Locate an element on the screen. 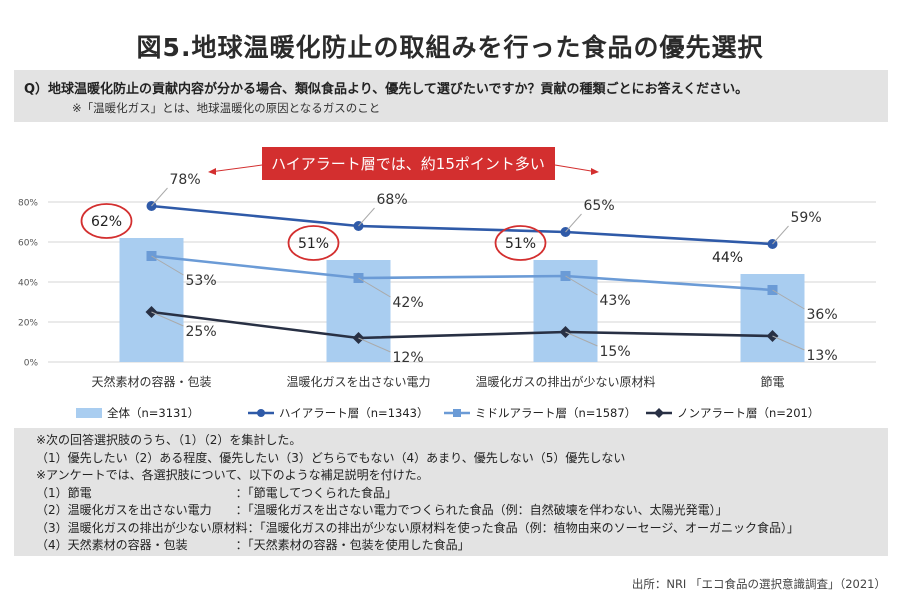  y-tick-label: 60% is located at coordinates (28, 244).